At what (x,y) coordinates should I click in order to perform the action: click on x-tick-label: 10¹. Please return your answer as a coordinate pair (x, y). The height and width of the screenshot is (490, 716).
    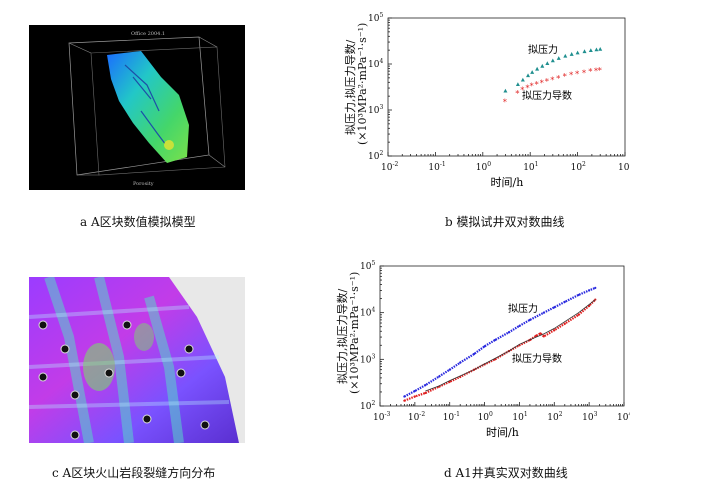
    Looking at the image, I should click on (519, 417).